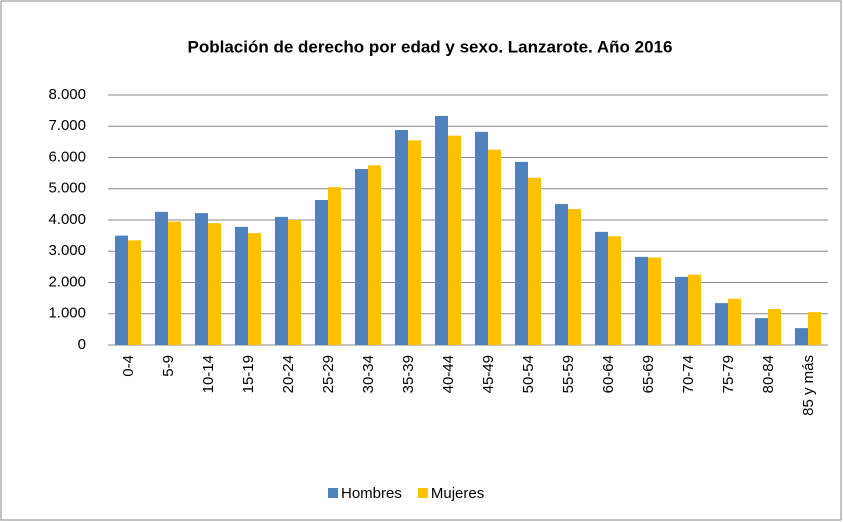 Image resolution: width=843 pixels, height=522 pixels. What do you see at coordinates (67, 156) in the screenshot?
I see `y-tick-label: 6.000` at bounding box center [67, 156].